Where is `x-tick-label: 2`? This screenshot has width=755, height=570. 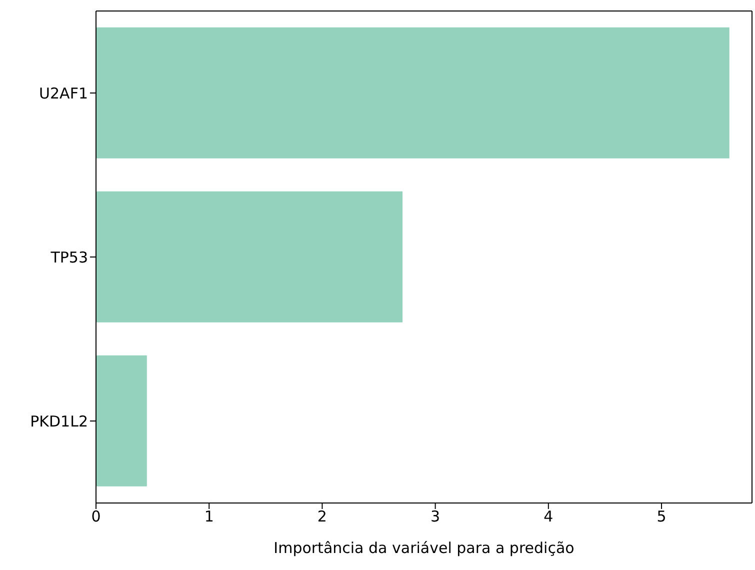 x-tick-label: 2 is located at coordinates (322, 517).